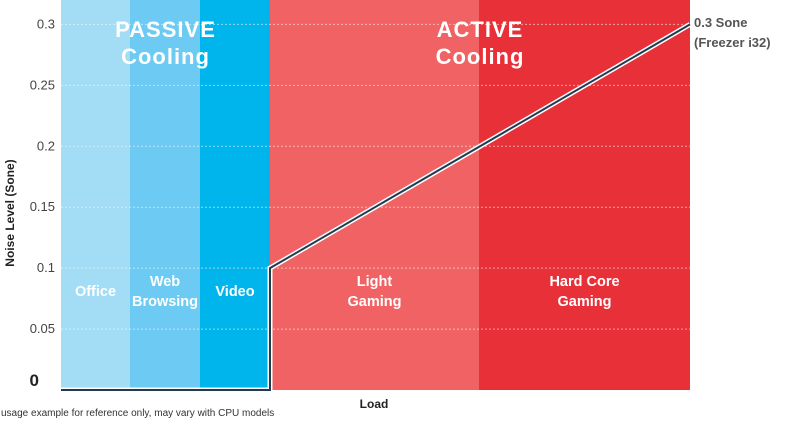 The width and height of the screenshot is (787, 423). I want to click on zone-label-4-1: Gaming, so click(585, 302).